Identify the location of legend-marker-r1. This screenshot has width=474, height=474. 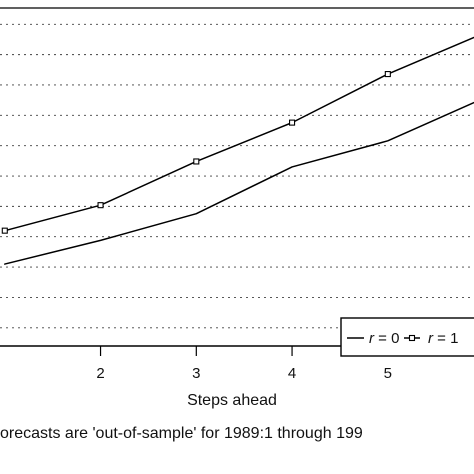
(412, 338).